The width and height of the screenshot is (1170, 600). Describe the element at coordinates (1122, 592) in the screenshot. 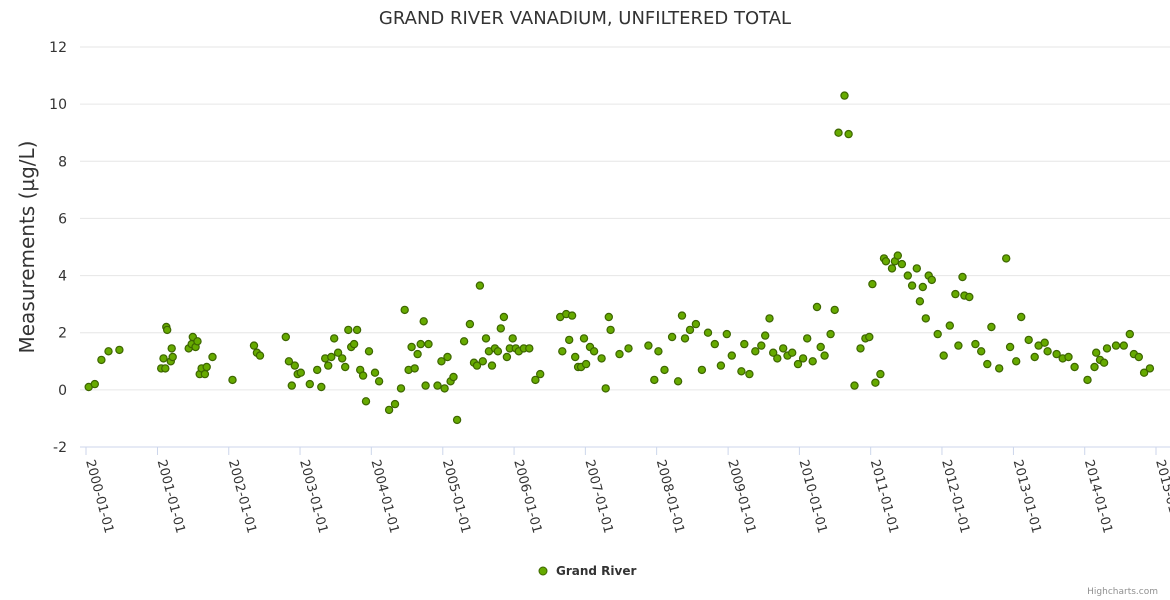

I see `credits-link: Highcharts.com` at that location.